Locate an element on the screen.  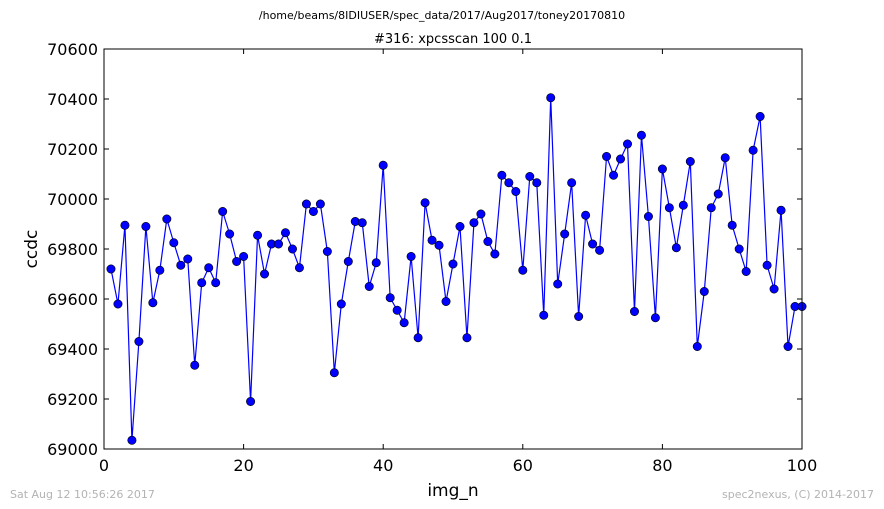
plot-title: #316: xpcsscan 100 0.1 is located at coordinates (453, 39).